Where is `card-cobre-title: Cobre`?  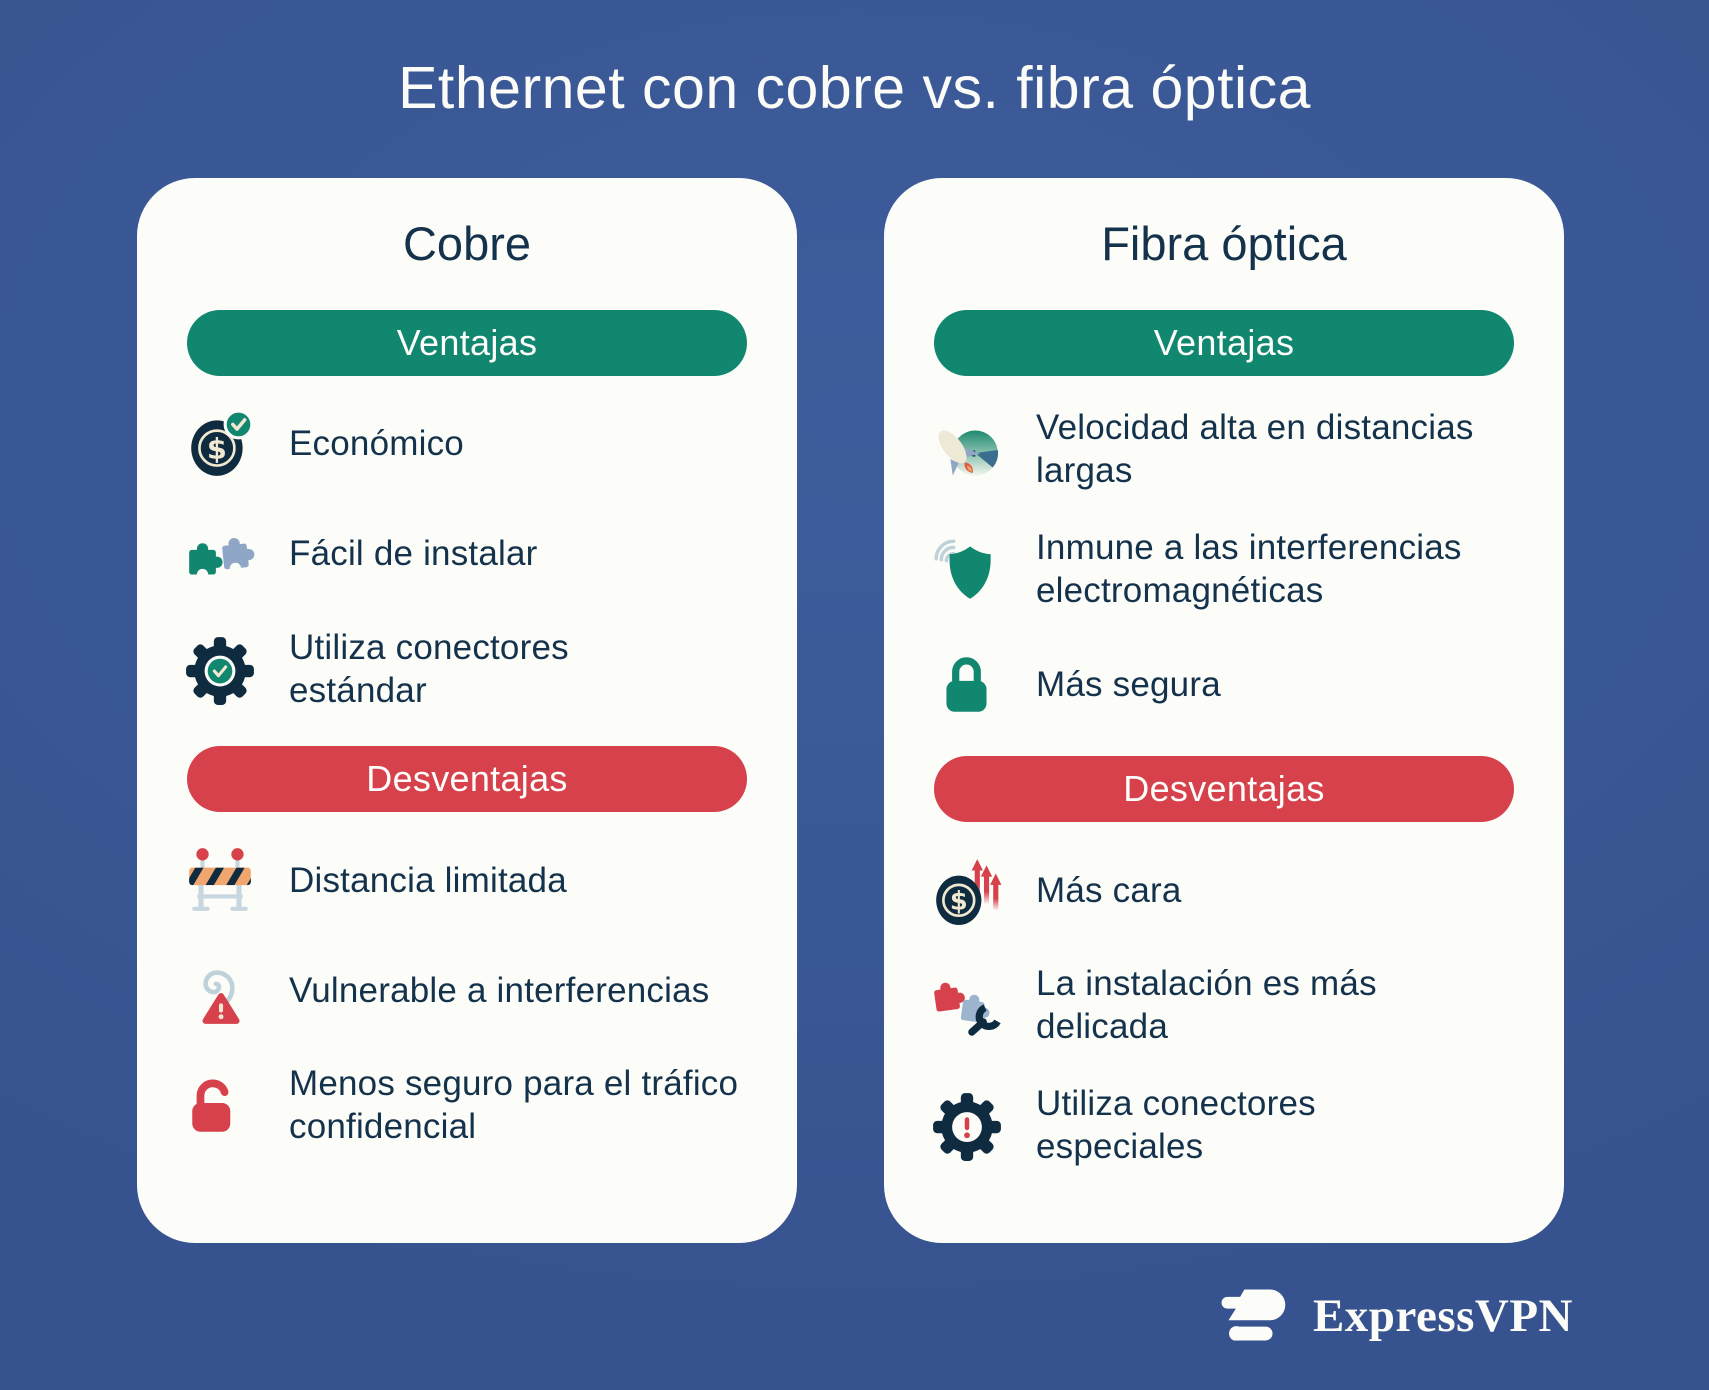 card-cobre-title: Cobre is located at coordinates (466, 243).